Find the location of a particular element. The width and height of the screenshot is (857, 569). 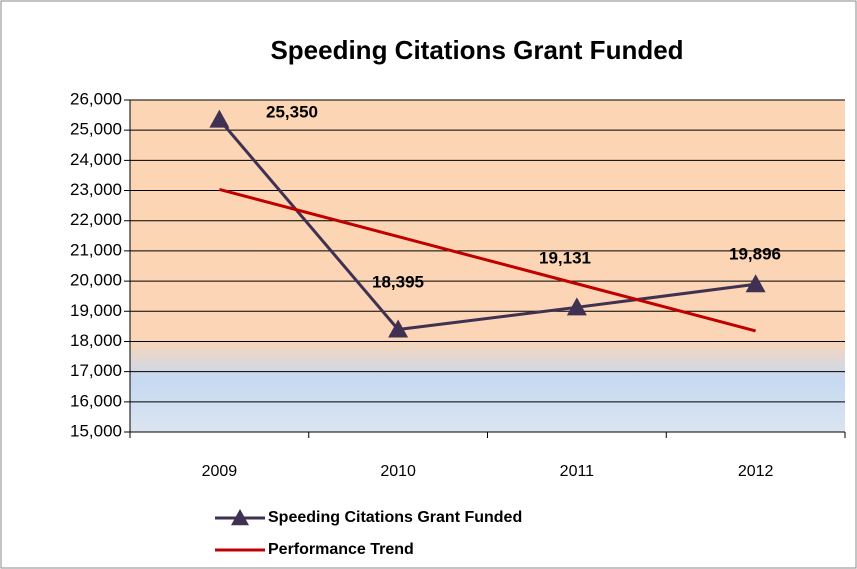

legend-label: Performance Trend is located at coordinates (341, 549).